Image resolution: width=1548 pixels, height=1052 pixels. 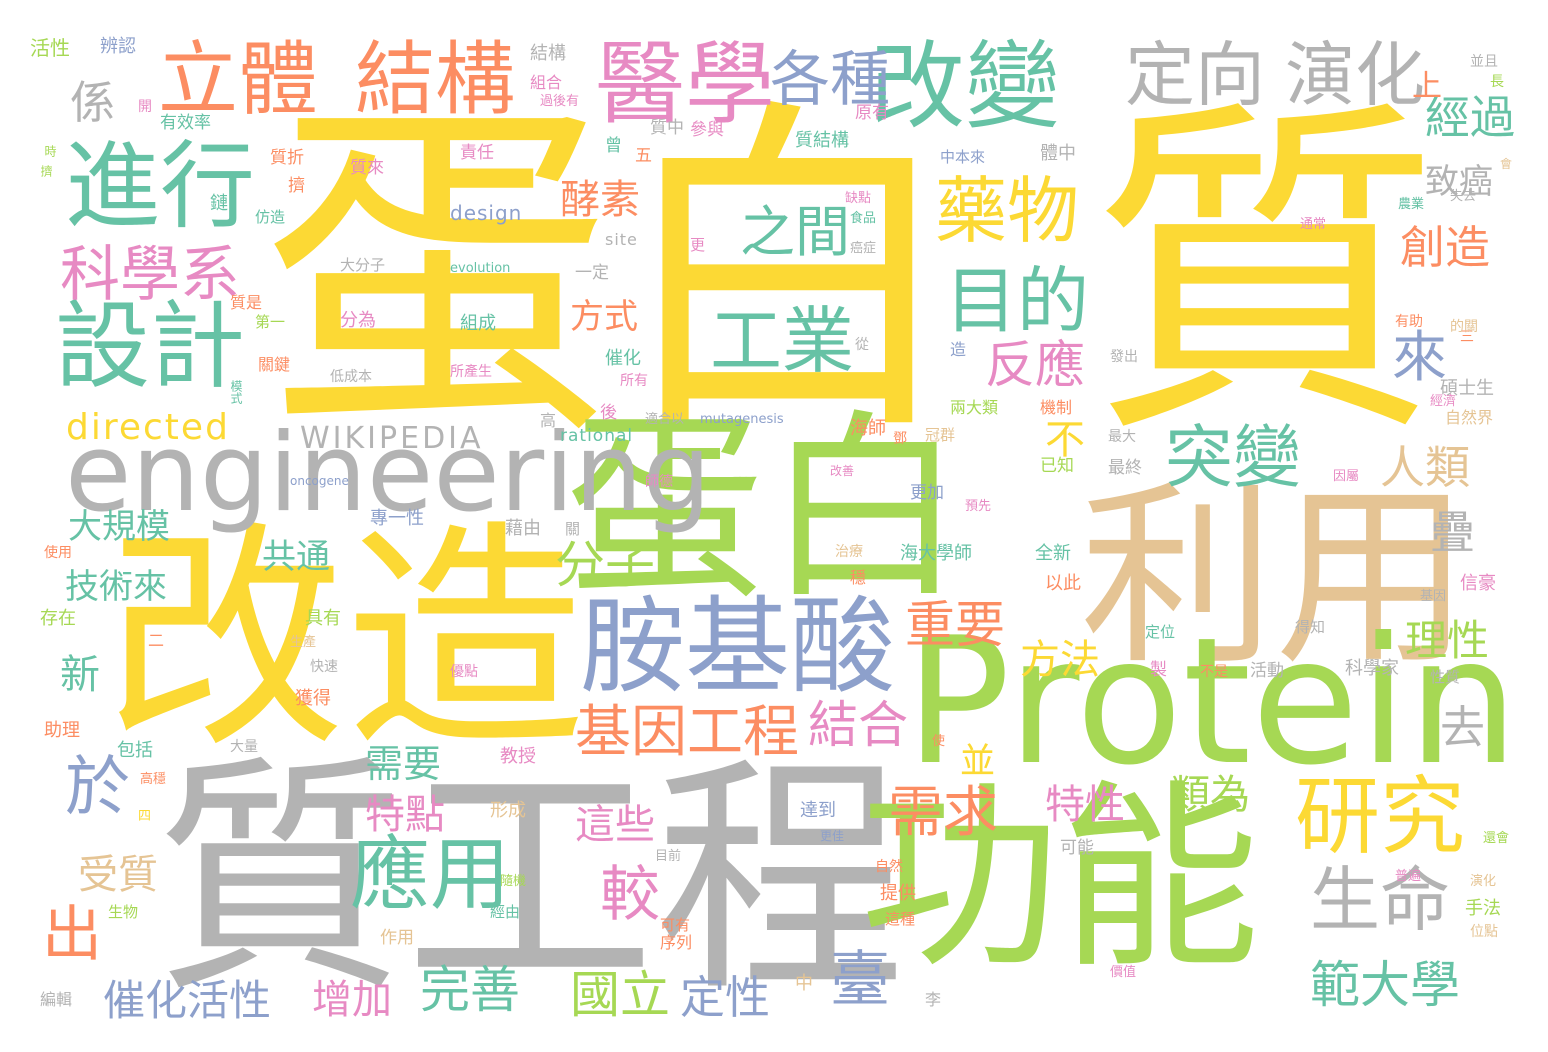 I want to click on word-cloud-word: 臺, so click(x=860, y=980).